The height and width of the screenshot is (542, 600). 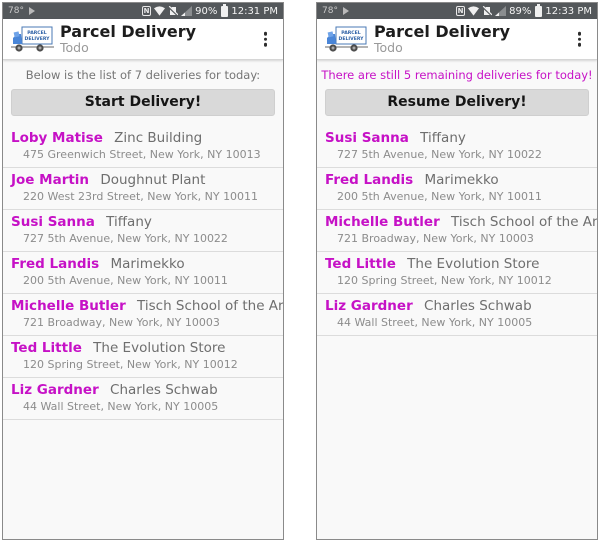 I want to click on customer-name: Loby Matise, so click(x=57, y=138).